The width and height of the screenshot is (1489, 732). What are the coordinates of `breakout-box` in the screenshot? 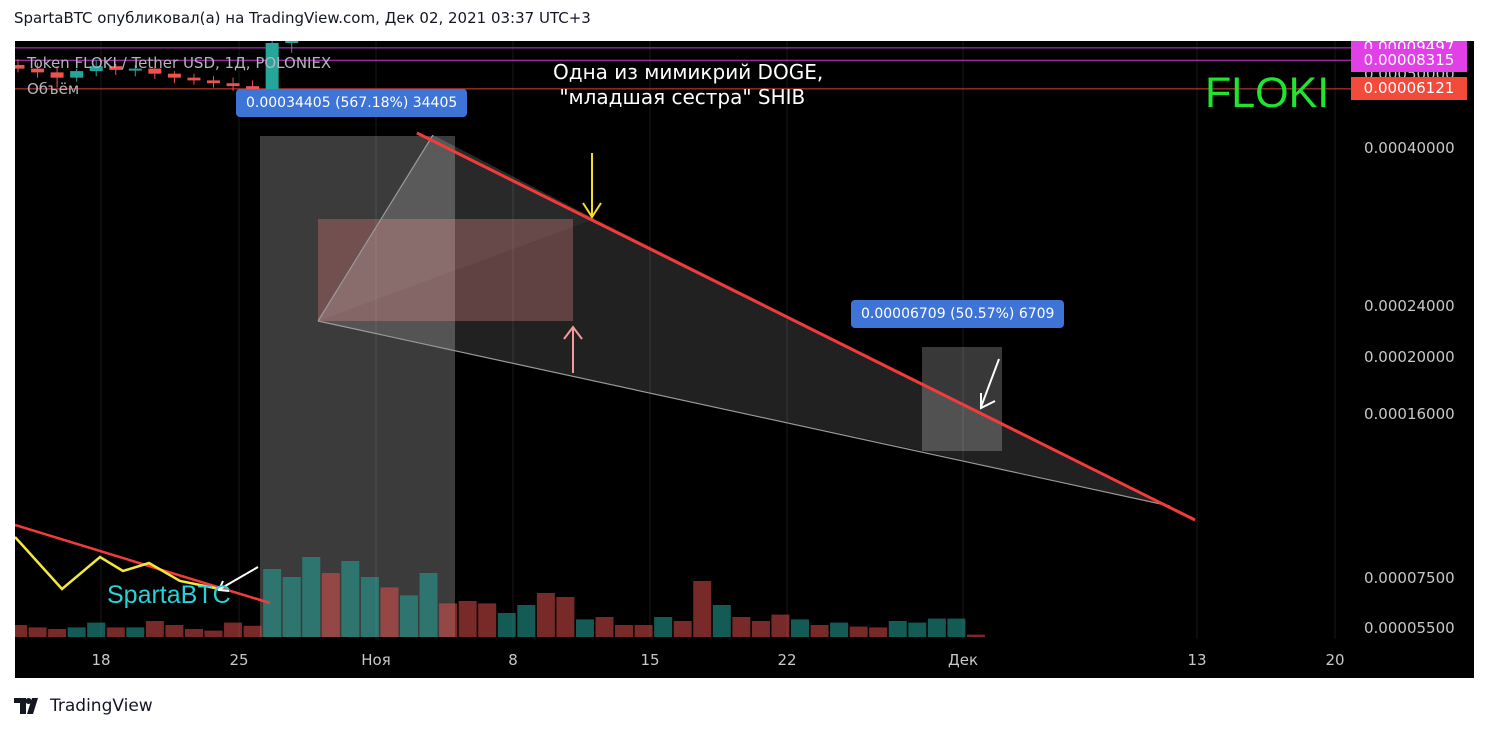 It's located at (962, 399).